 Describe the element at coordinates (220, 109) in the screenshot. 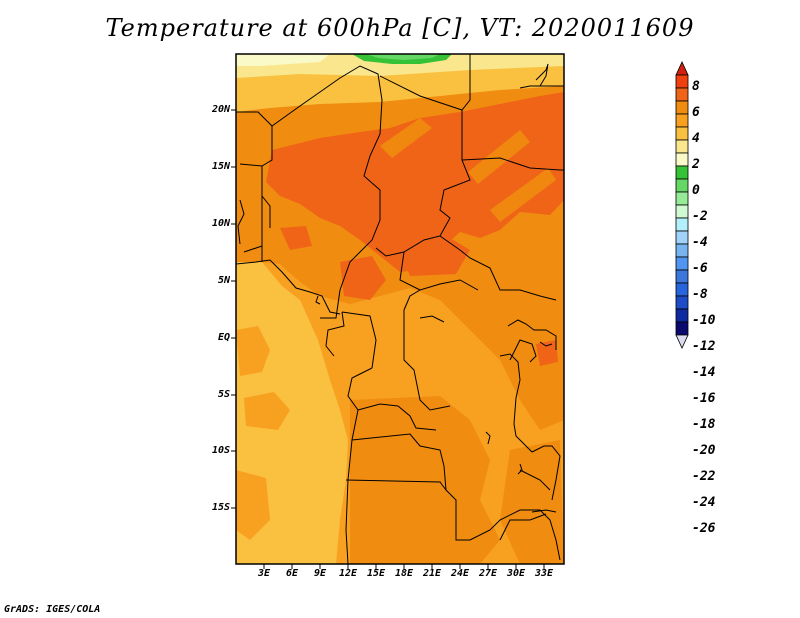

I see `lat-label-20n: 20N` at that location.